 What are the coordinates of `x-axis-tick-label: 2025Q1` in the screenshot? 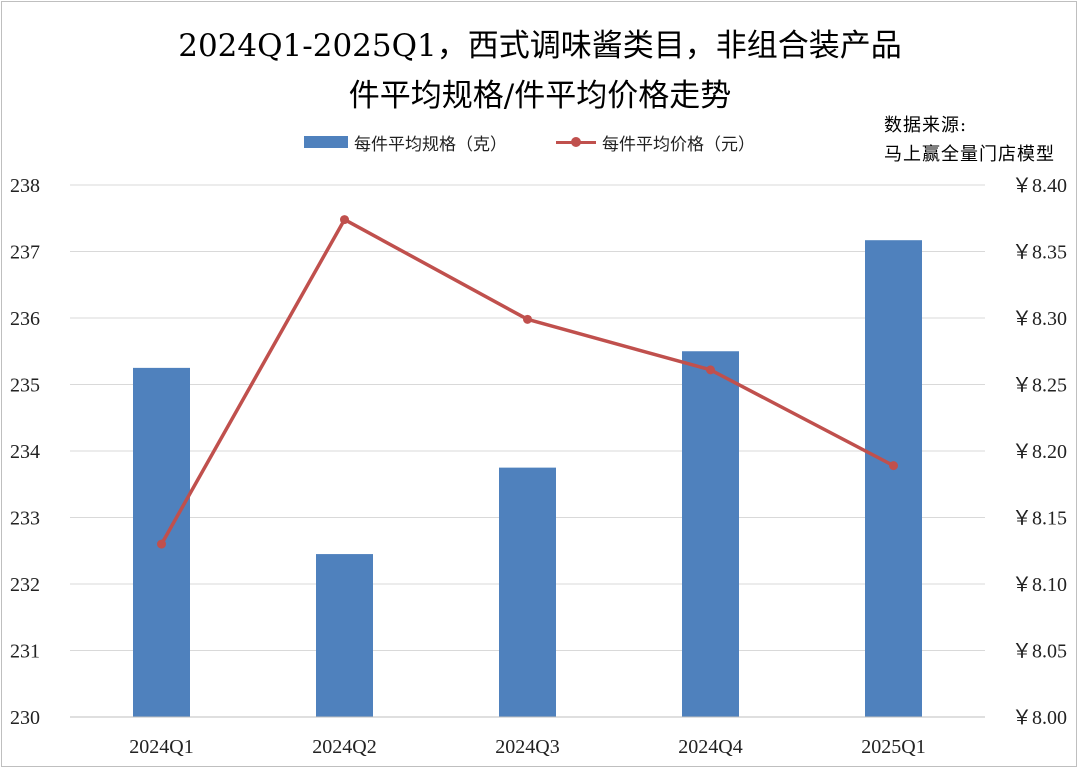 It's located at (893, 747).